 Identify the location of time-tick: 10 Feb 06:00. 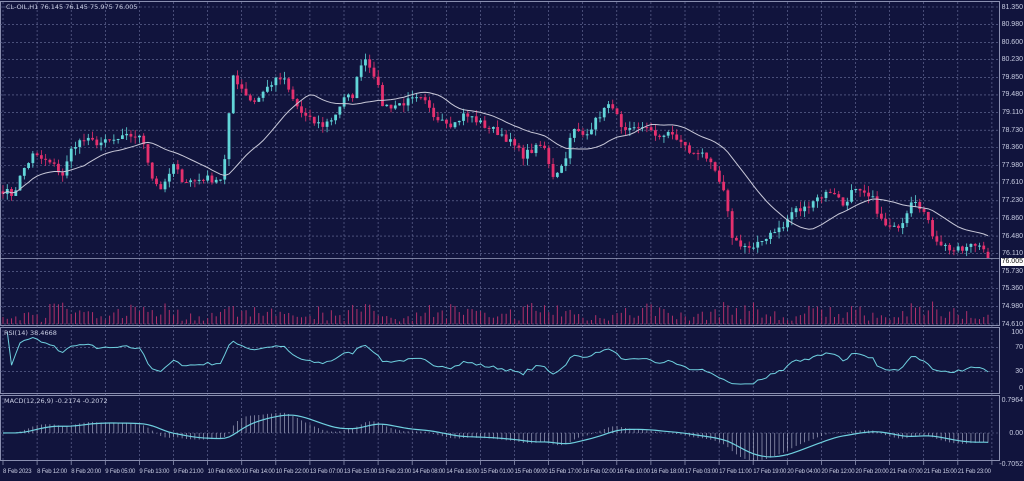
(224, 472).